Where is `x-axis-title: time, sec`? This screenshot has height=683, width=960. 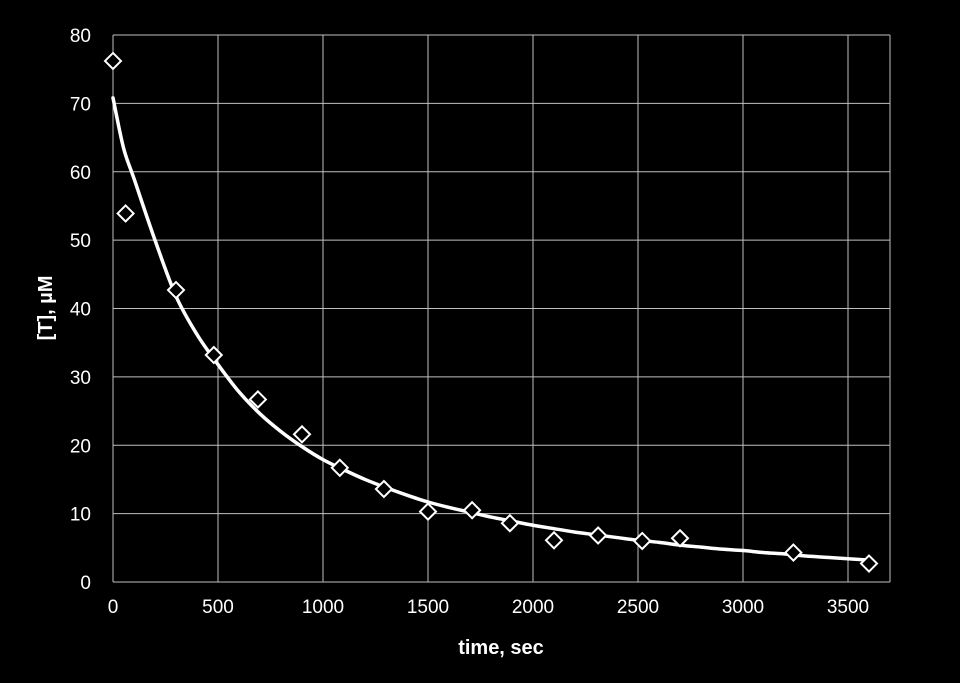
x-axis-title: time, sec is located at coordinates (501, 648).